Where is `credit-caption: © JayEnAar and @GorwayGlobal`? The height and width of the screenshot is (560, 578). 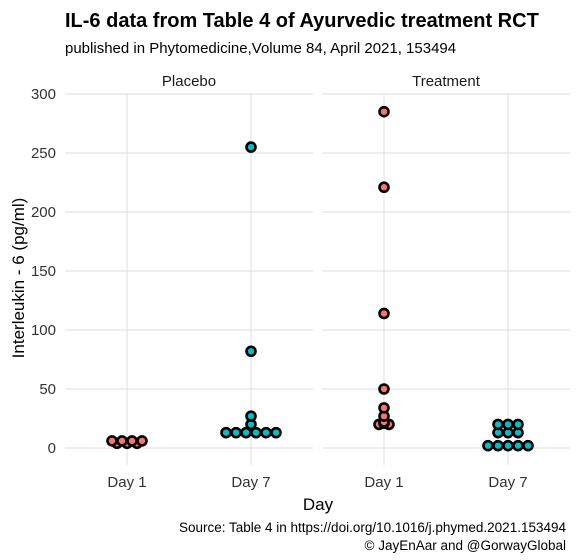 credit-caption: © JayEnAar and @GorwayGlobal is located at coordinates (465, 545).